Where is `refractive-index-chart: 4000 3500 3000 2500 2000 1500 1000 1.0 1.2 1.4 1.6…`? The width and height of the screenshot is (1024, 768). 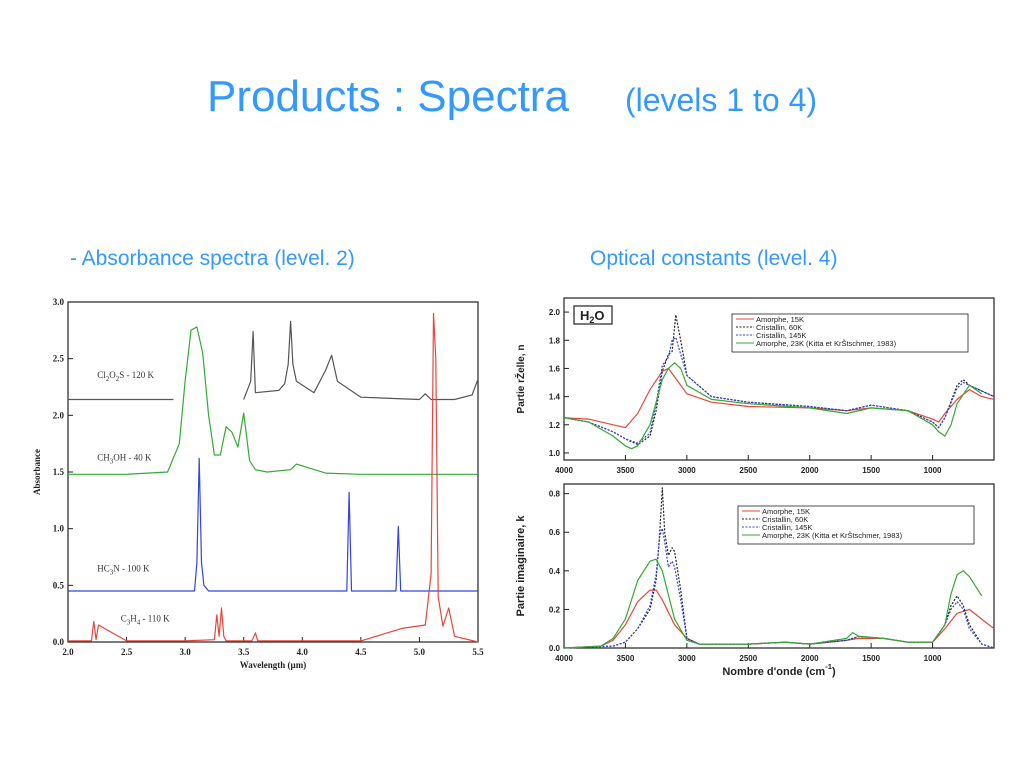 refractive-index-chart: 4000 3500 3000 2500 2000 1500 1000 1.0 1.2 1.4 1.6… is located at coordinates (758, 384).